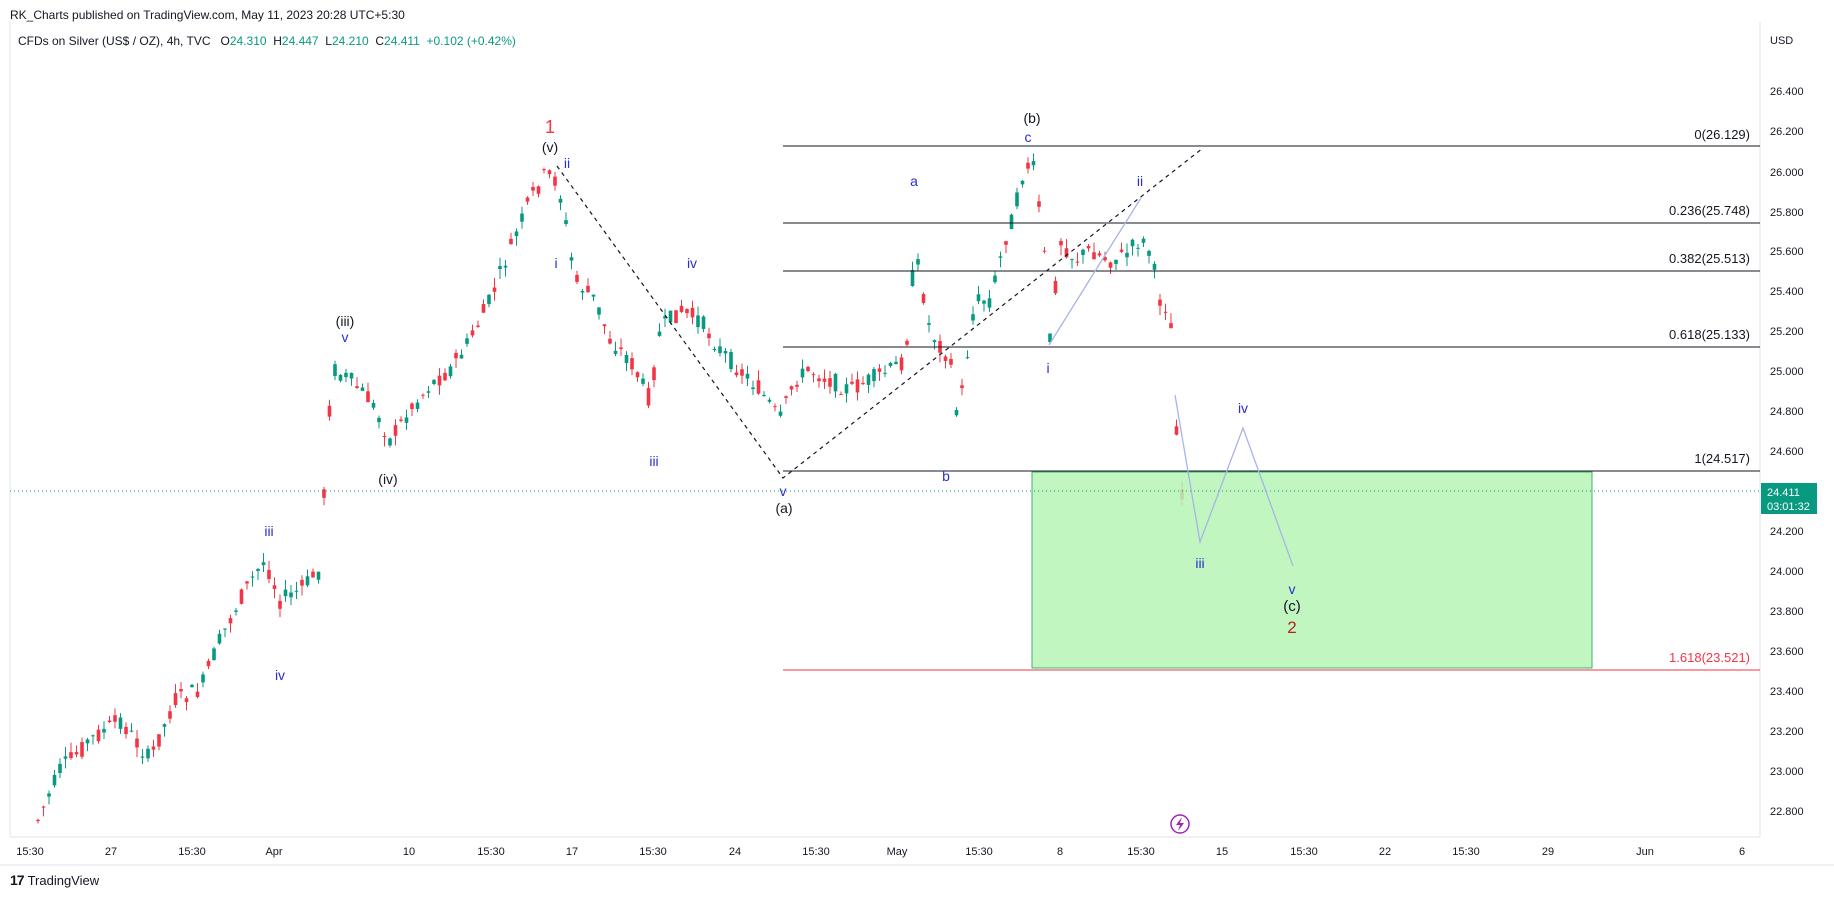  What do you see at coordinates (783, 508) in the screenshot?
I see `wave-label-a-paren: (a)` at bounding box center [783, 508].